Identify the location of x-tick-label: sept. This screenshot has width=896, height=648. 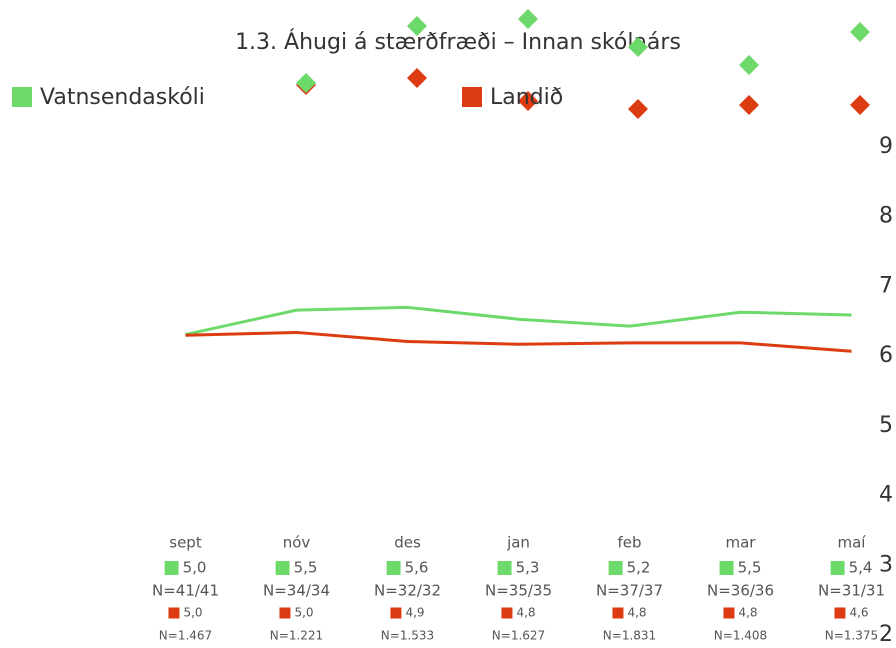
(185, 543).